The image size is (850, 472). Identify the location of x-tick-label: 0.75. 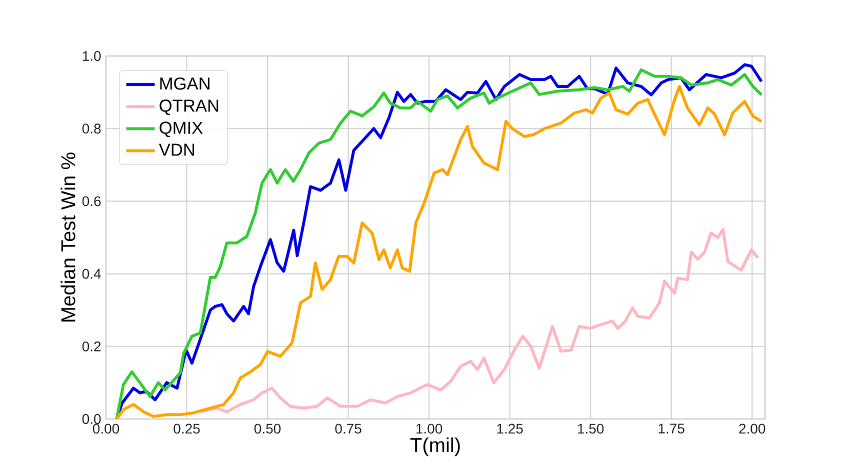
(348, 429).